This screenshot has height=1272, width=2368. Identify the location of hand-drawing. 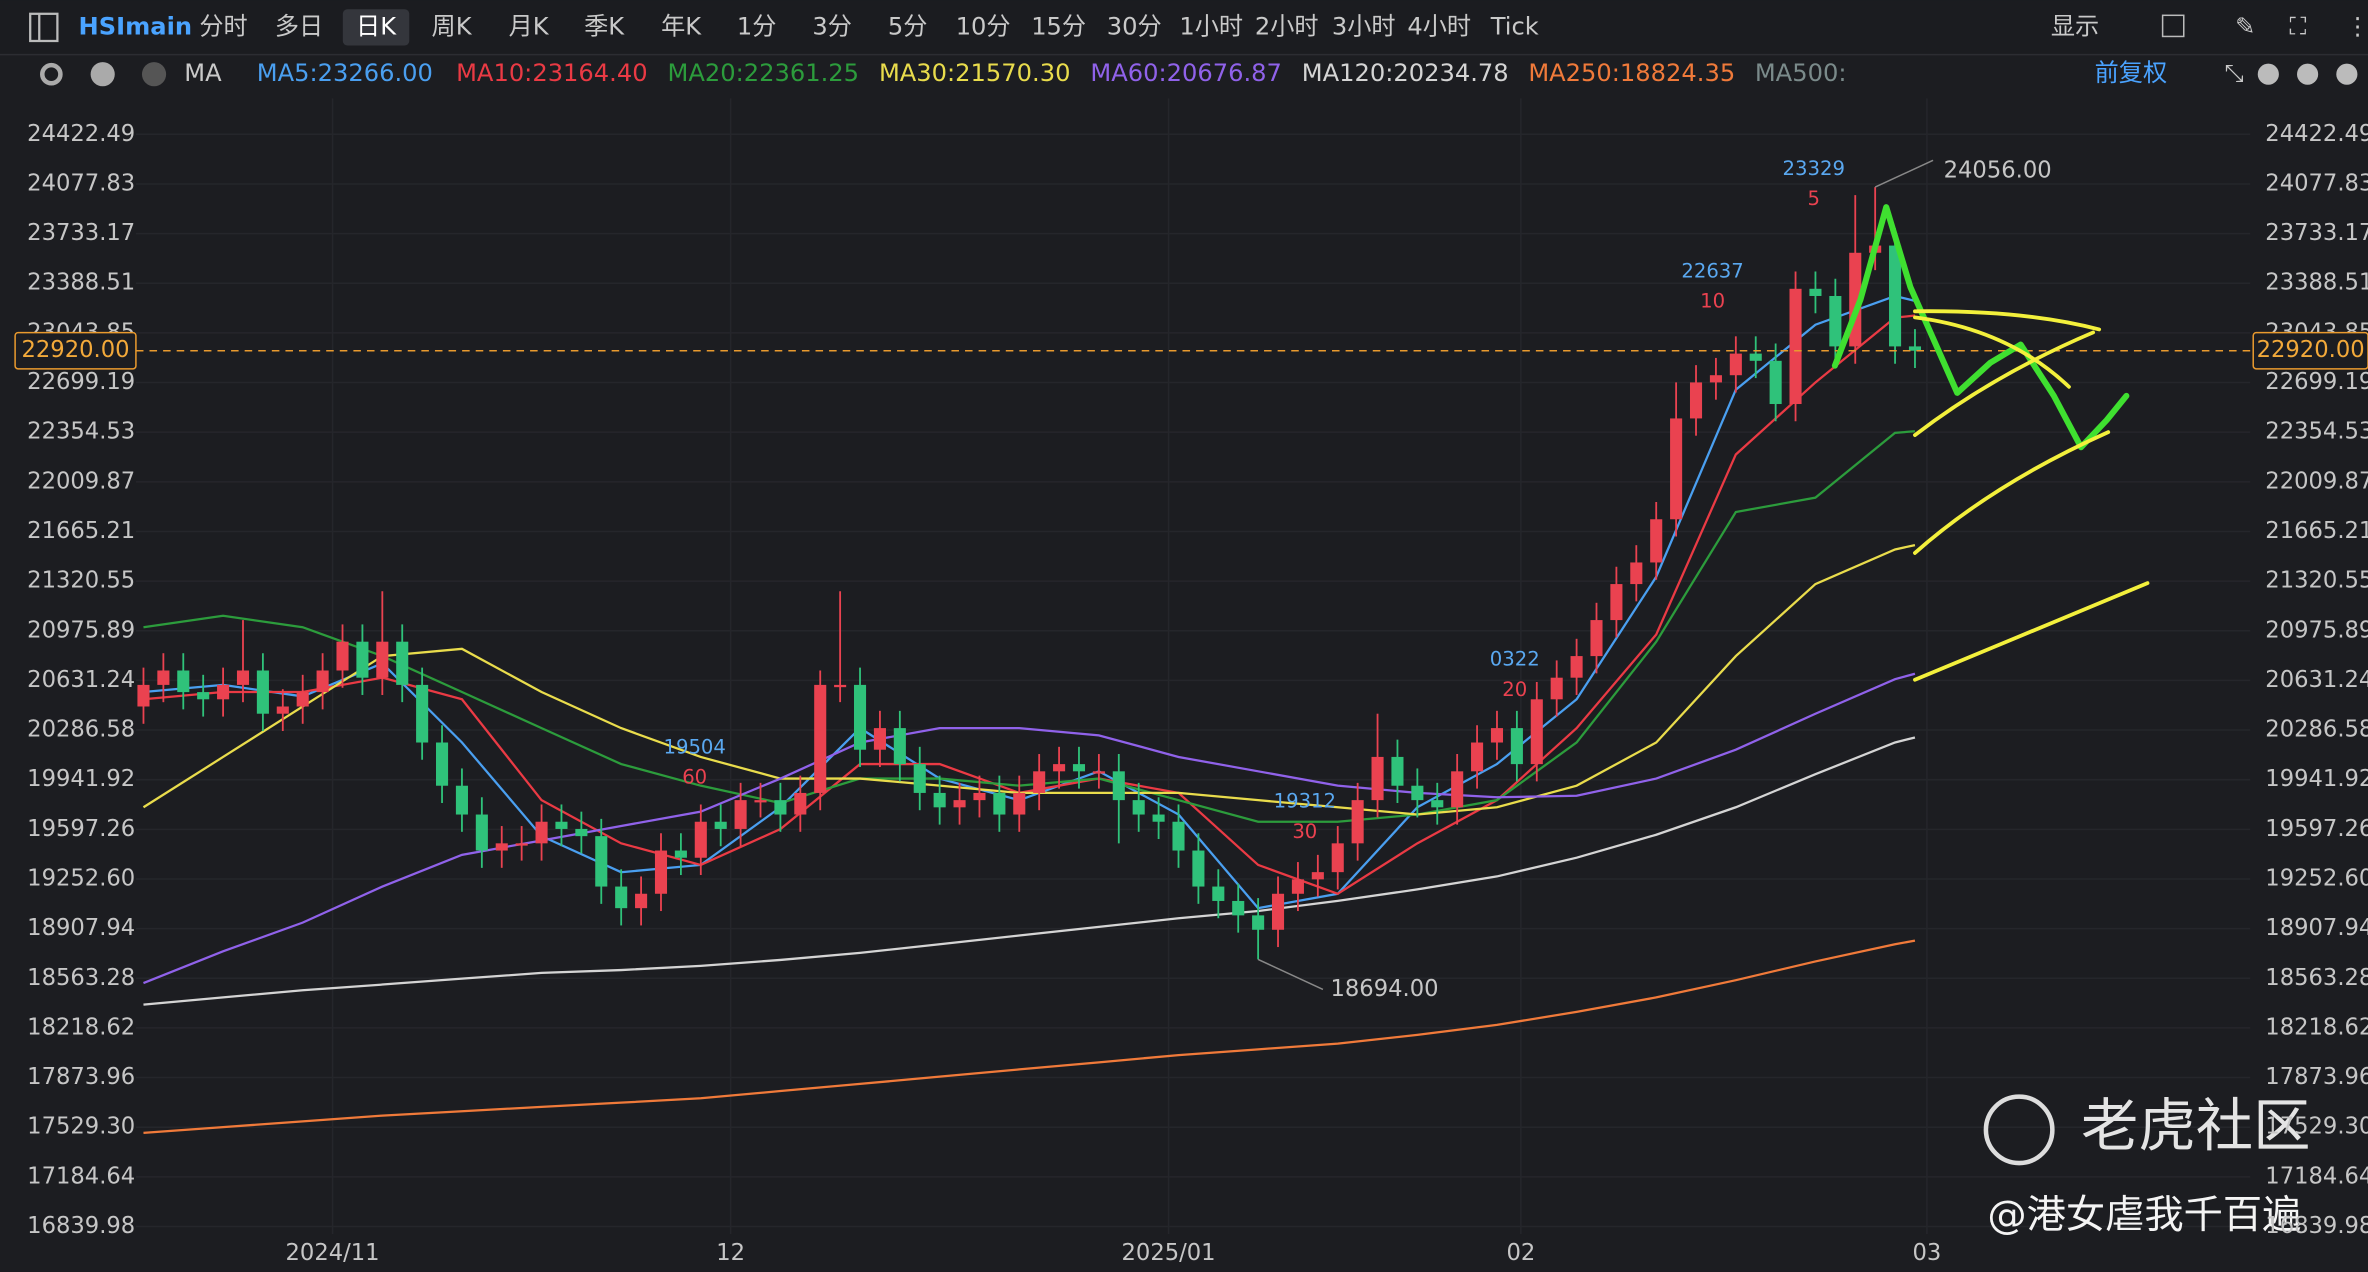
(1990, 443).